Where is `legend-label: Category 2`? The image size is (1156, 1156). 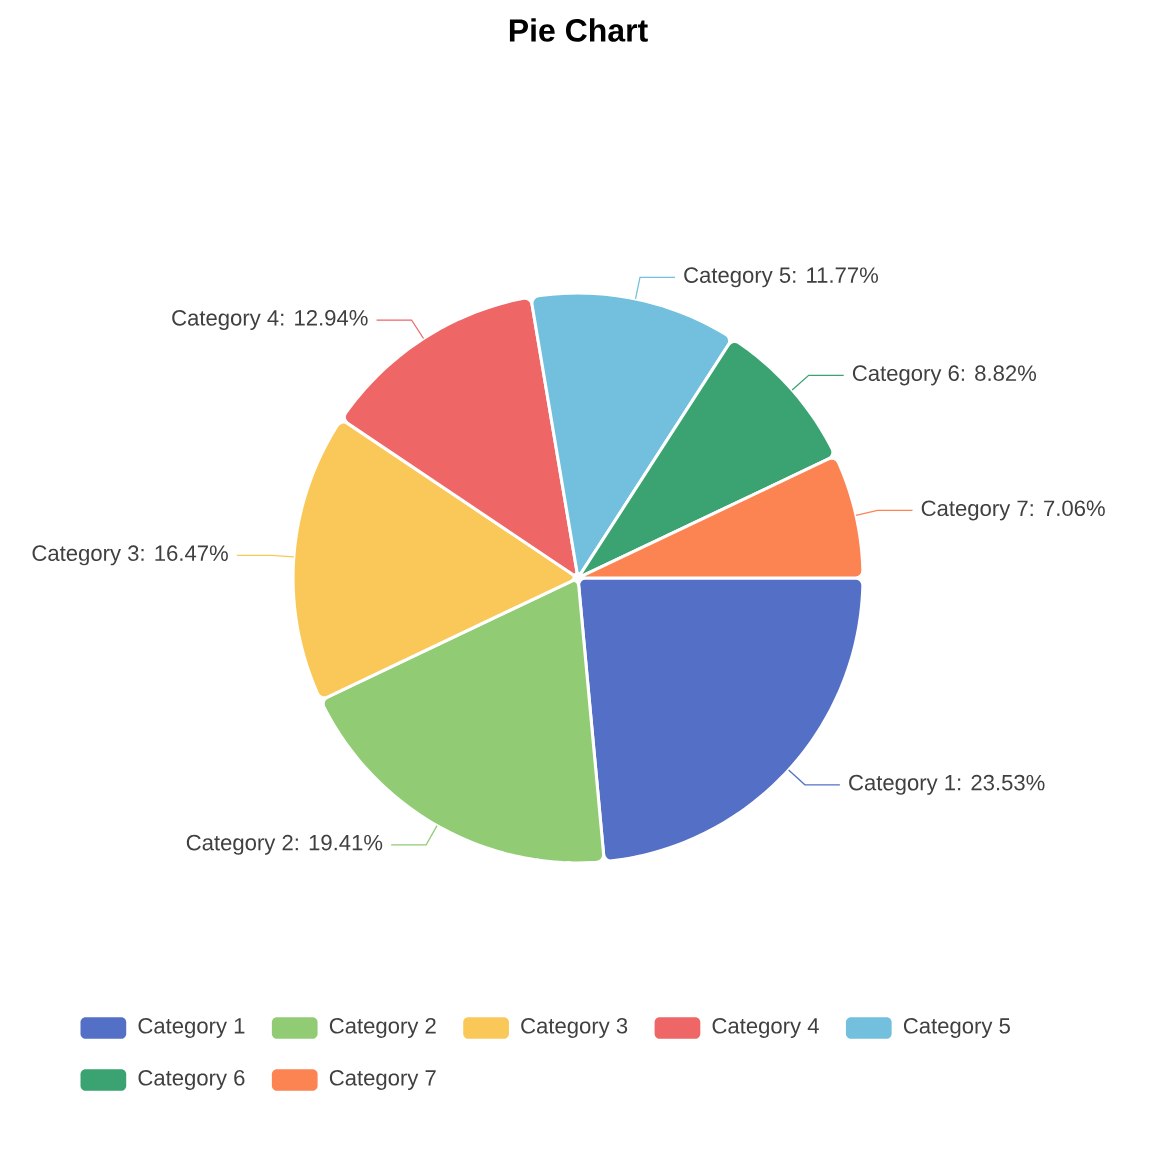 legend-label: Category 2 is located at coordinates (382, 1027).